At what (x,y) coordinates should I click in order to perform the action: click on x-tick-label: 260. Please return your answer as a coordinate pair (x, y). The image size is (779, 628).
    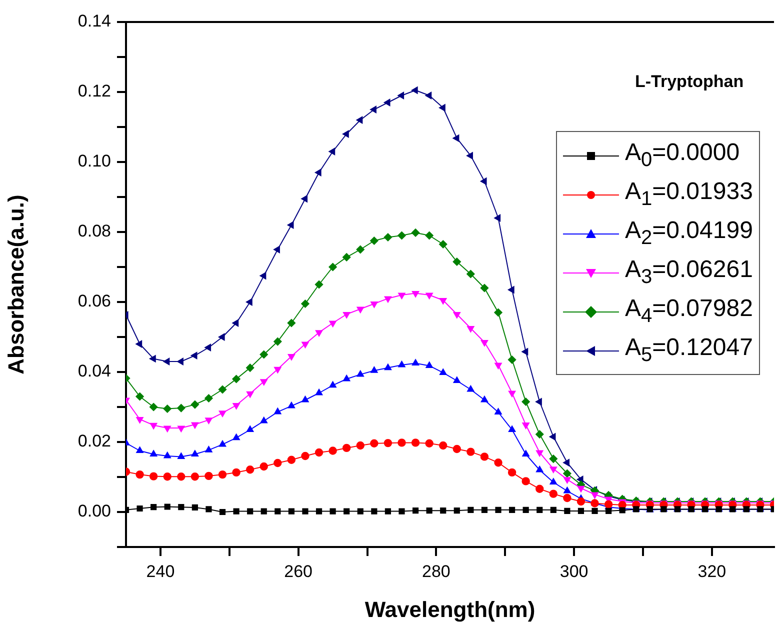
    Looking at the image, I should click on (298, 571).